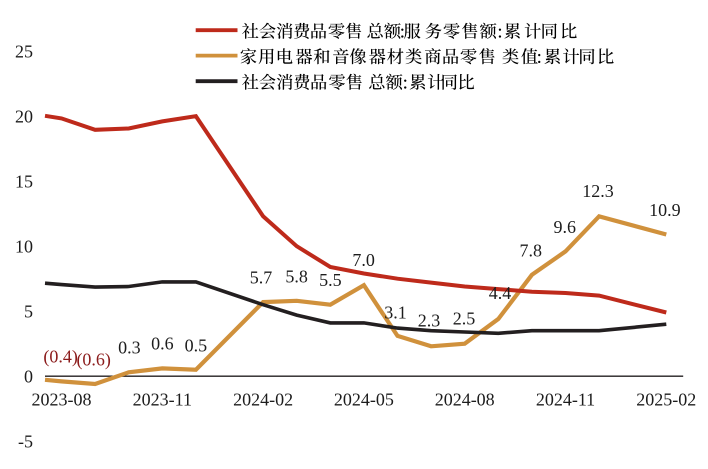  What do you see at coordinates (564, 227) in the screenshot?
I see `svg-text: 9.6` at bounding box center [564, 227].